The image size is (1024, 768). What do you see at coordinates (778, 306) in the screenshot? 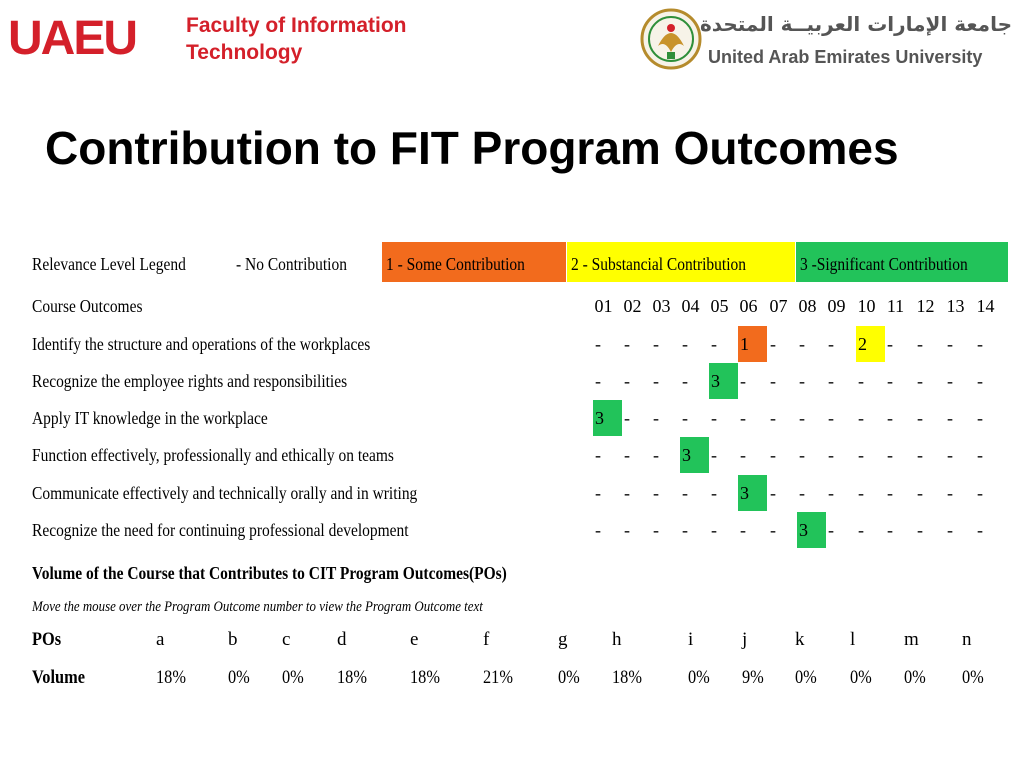
I see `po-column-header: 07` at bounding box center [778, 306].